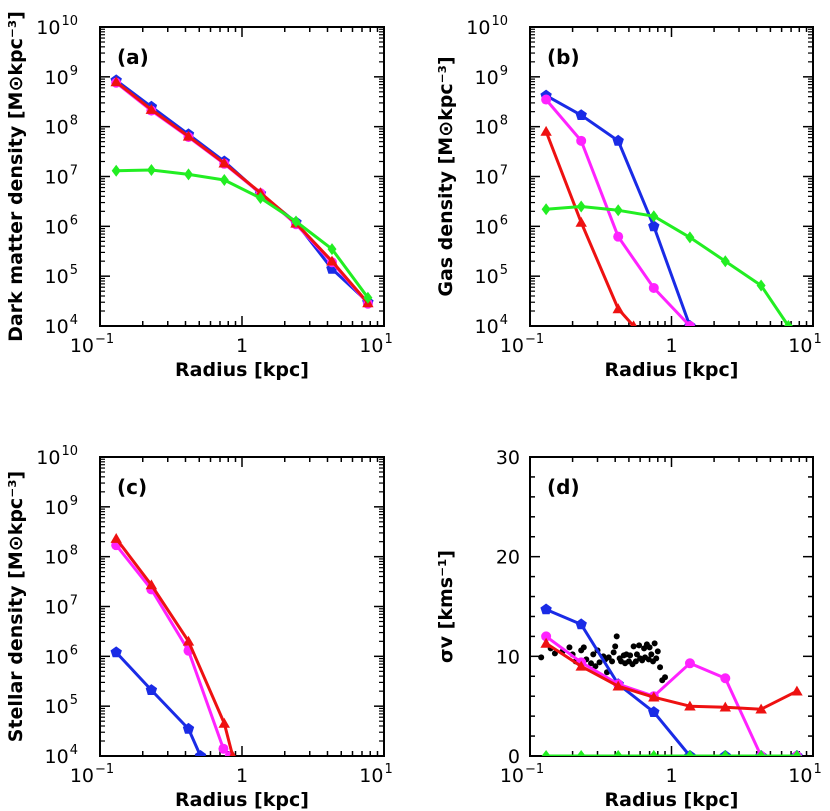 The image size is (830, 811). What do you see at coordinates (508, 458) in the screenshot?
I see `y-tick-label: 30` at bounding box center [508, 458].